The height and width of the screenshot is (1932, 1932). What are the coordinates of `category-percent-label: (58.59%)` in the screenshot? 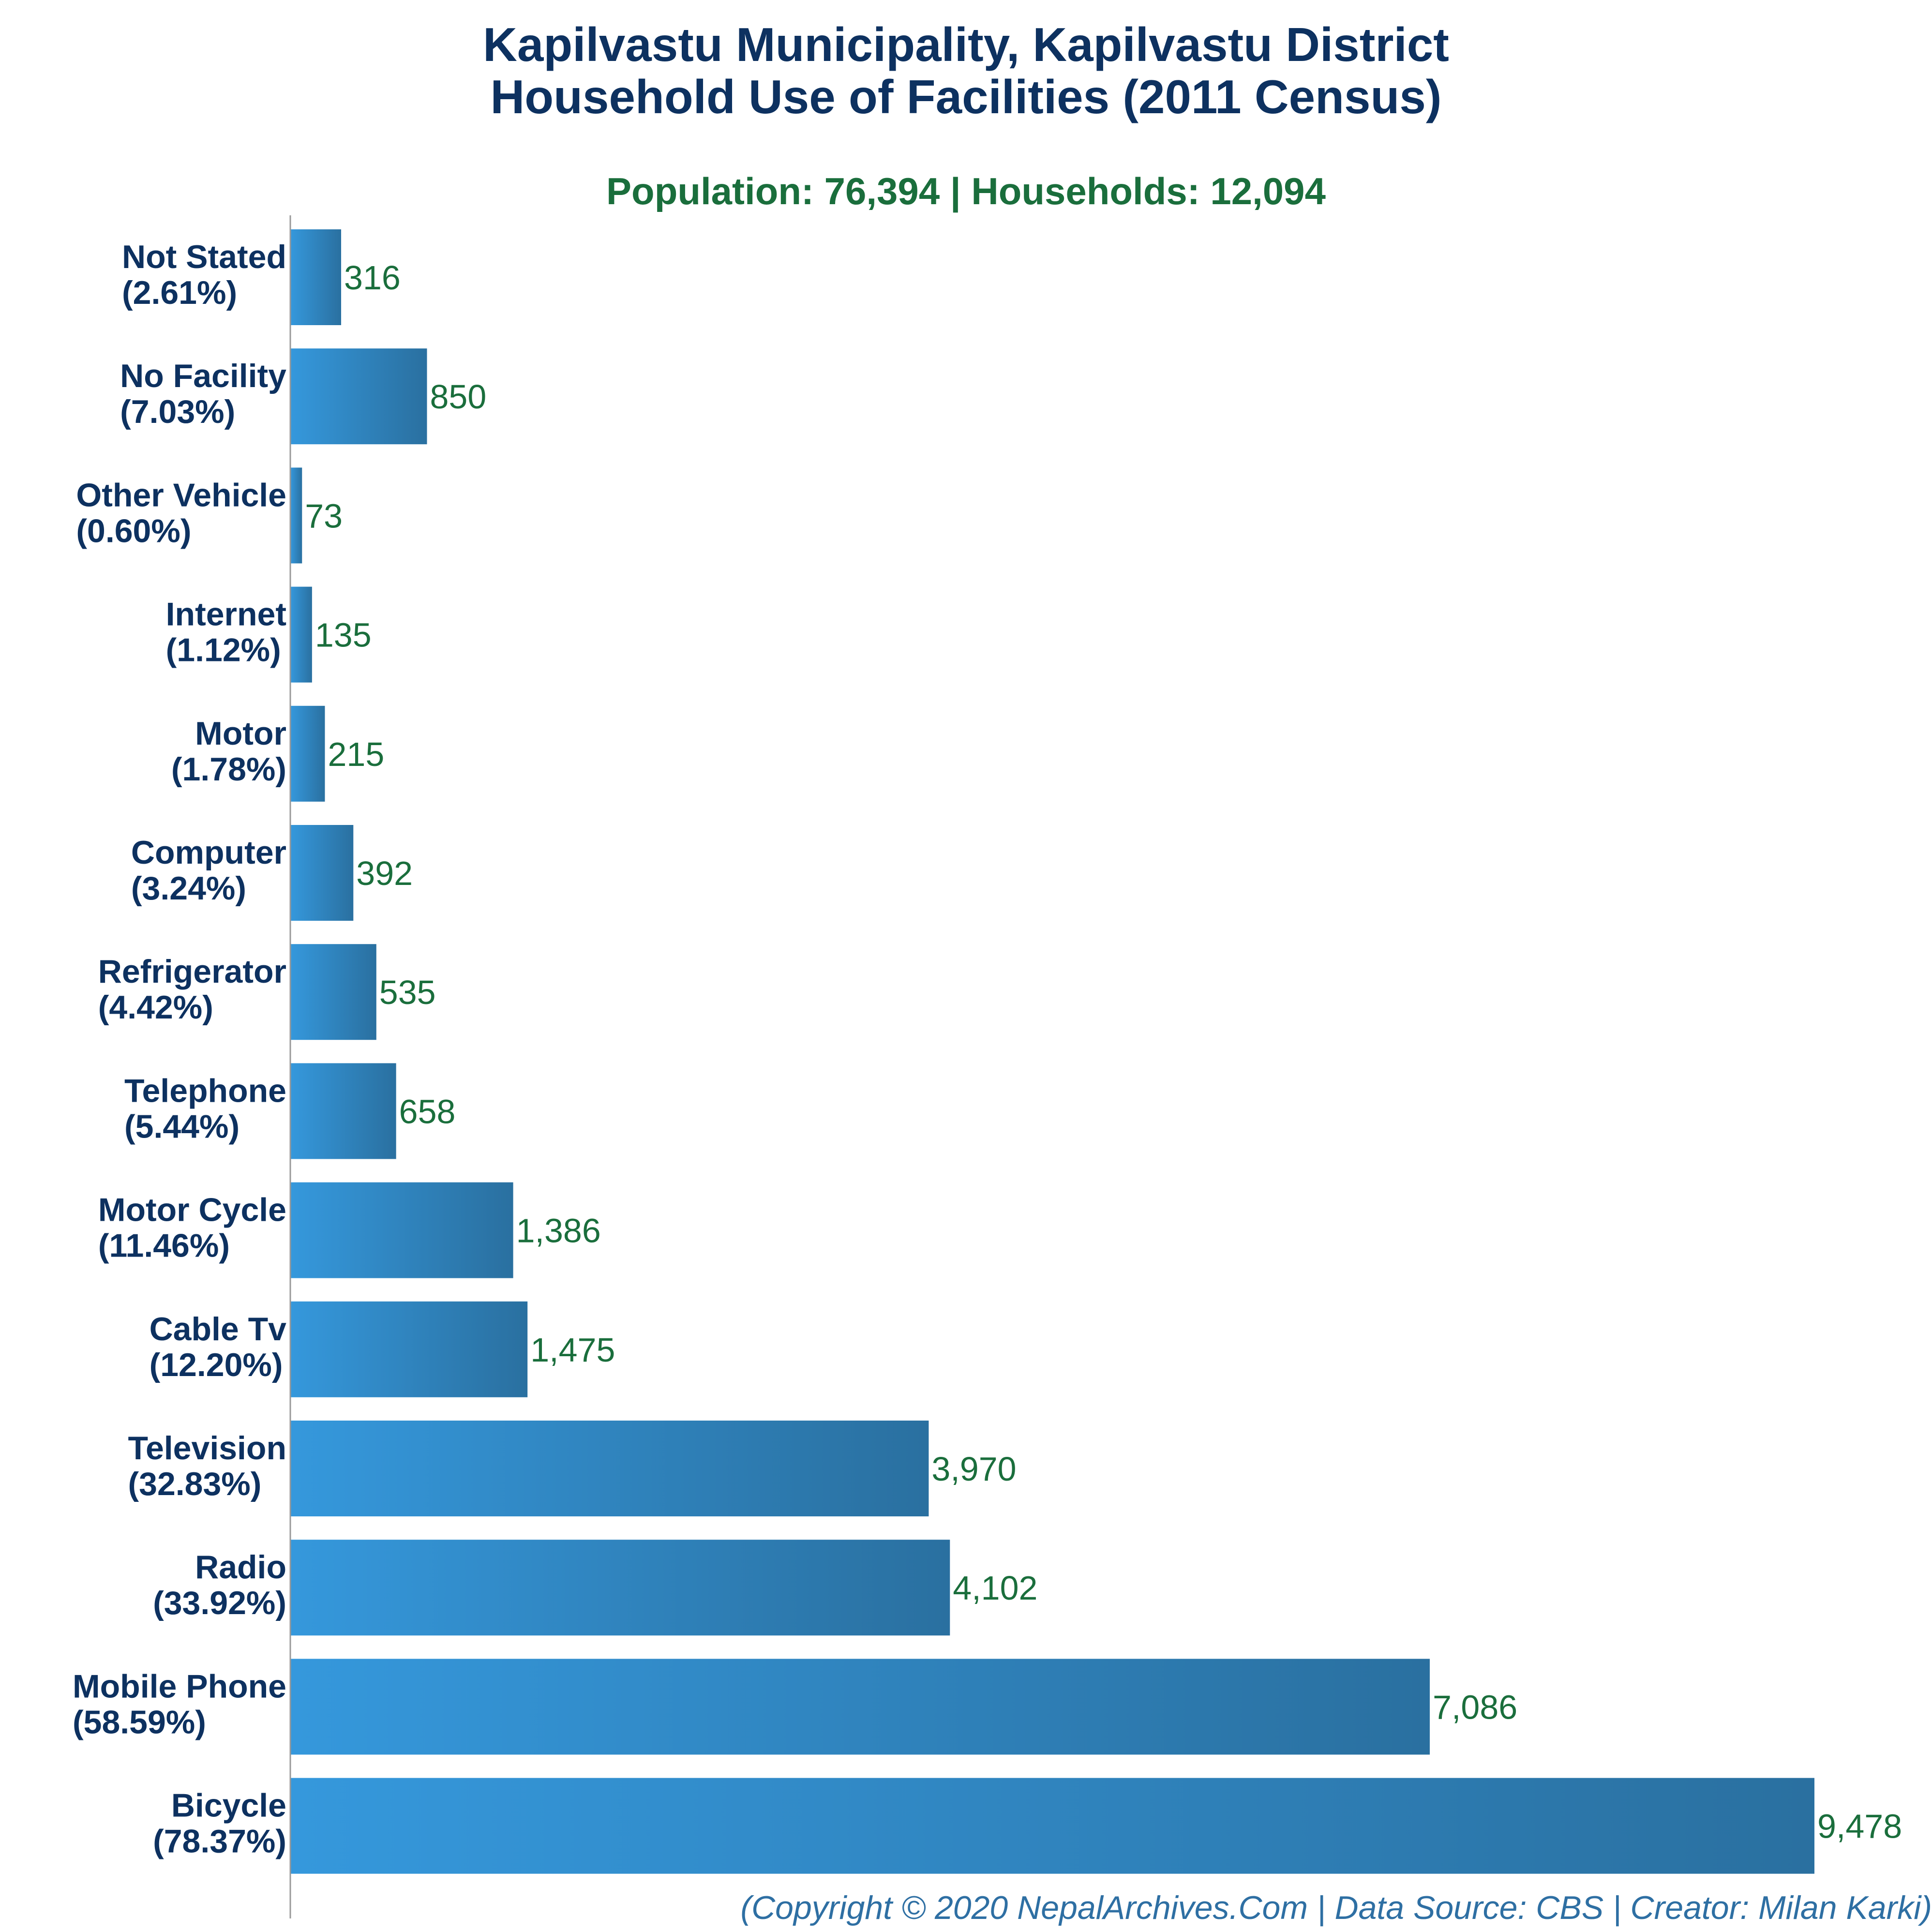 It's located at (139, 1722).